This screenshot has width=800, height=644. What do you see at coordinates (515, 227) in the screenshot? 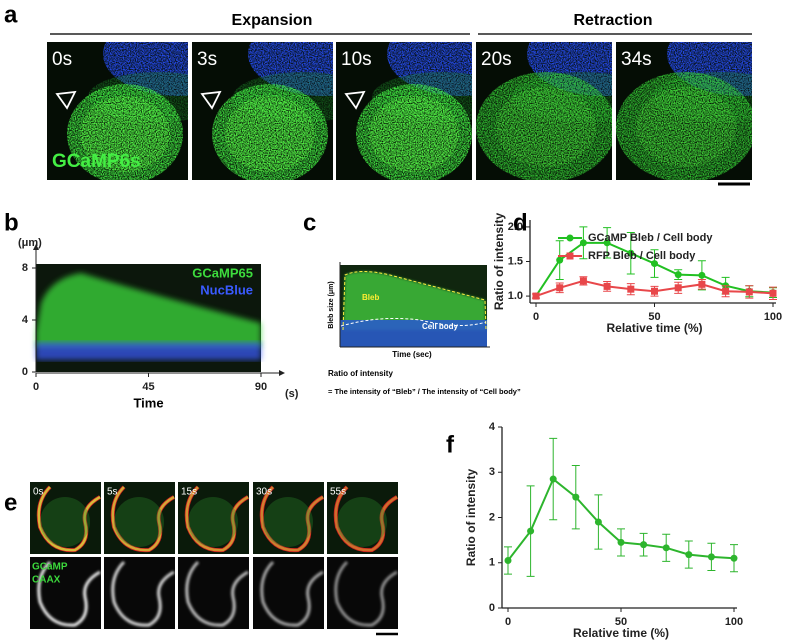
I see `y-tick-label: 2.0` at bounding box center [515, 227].